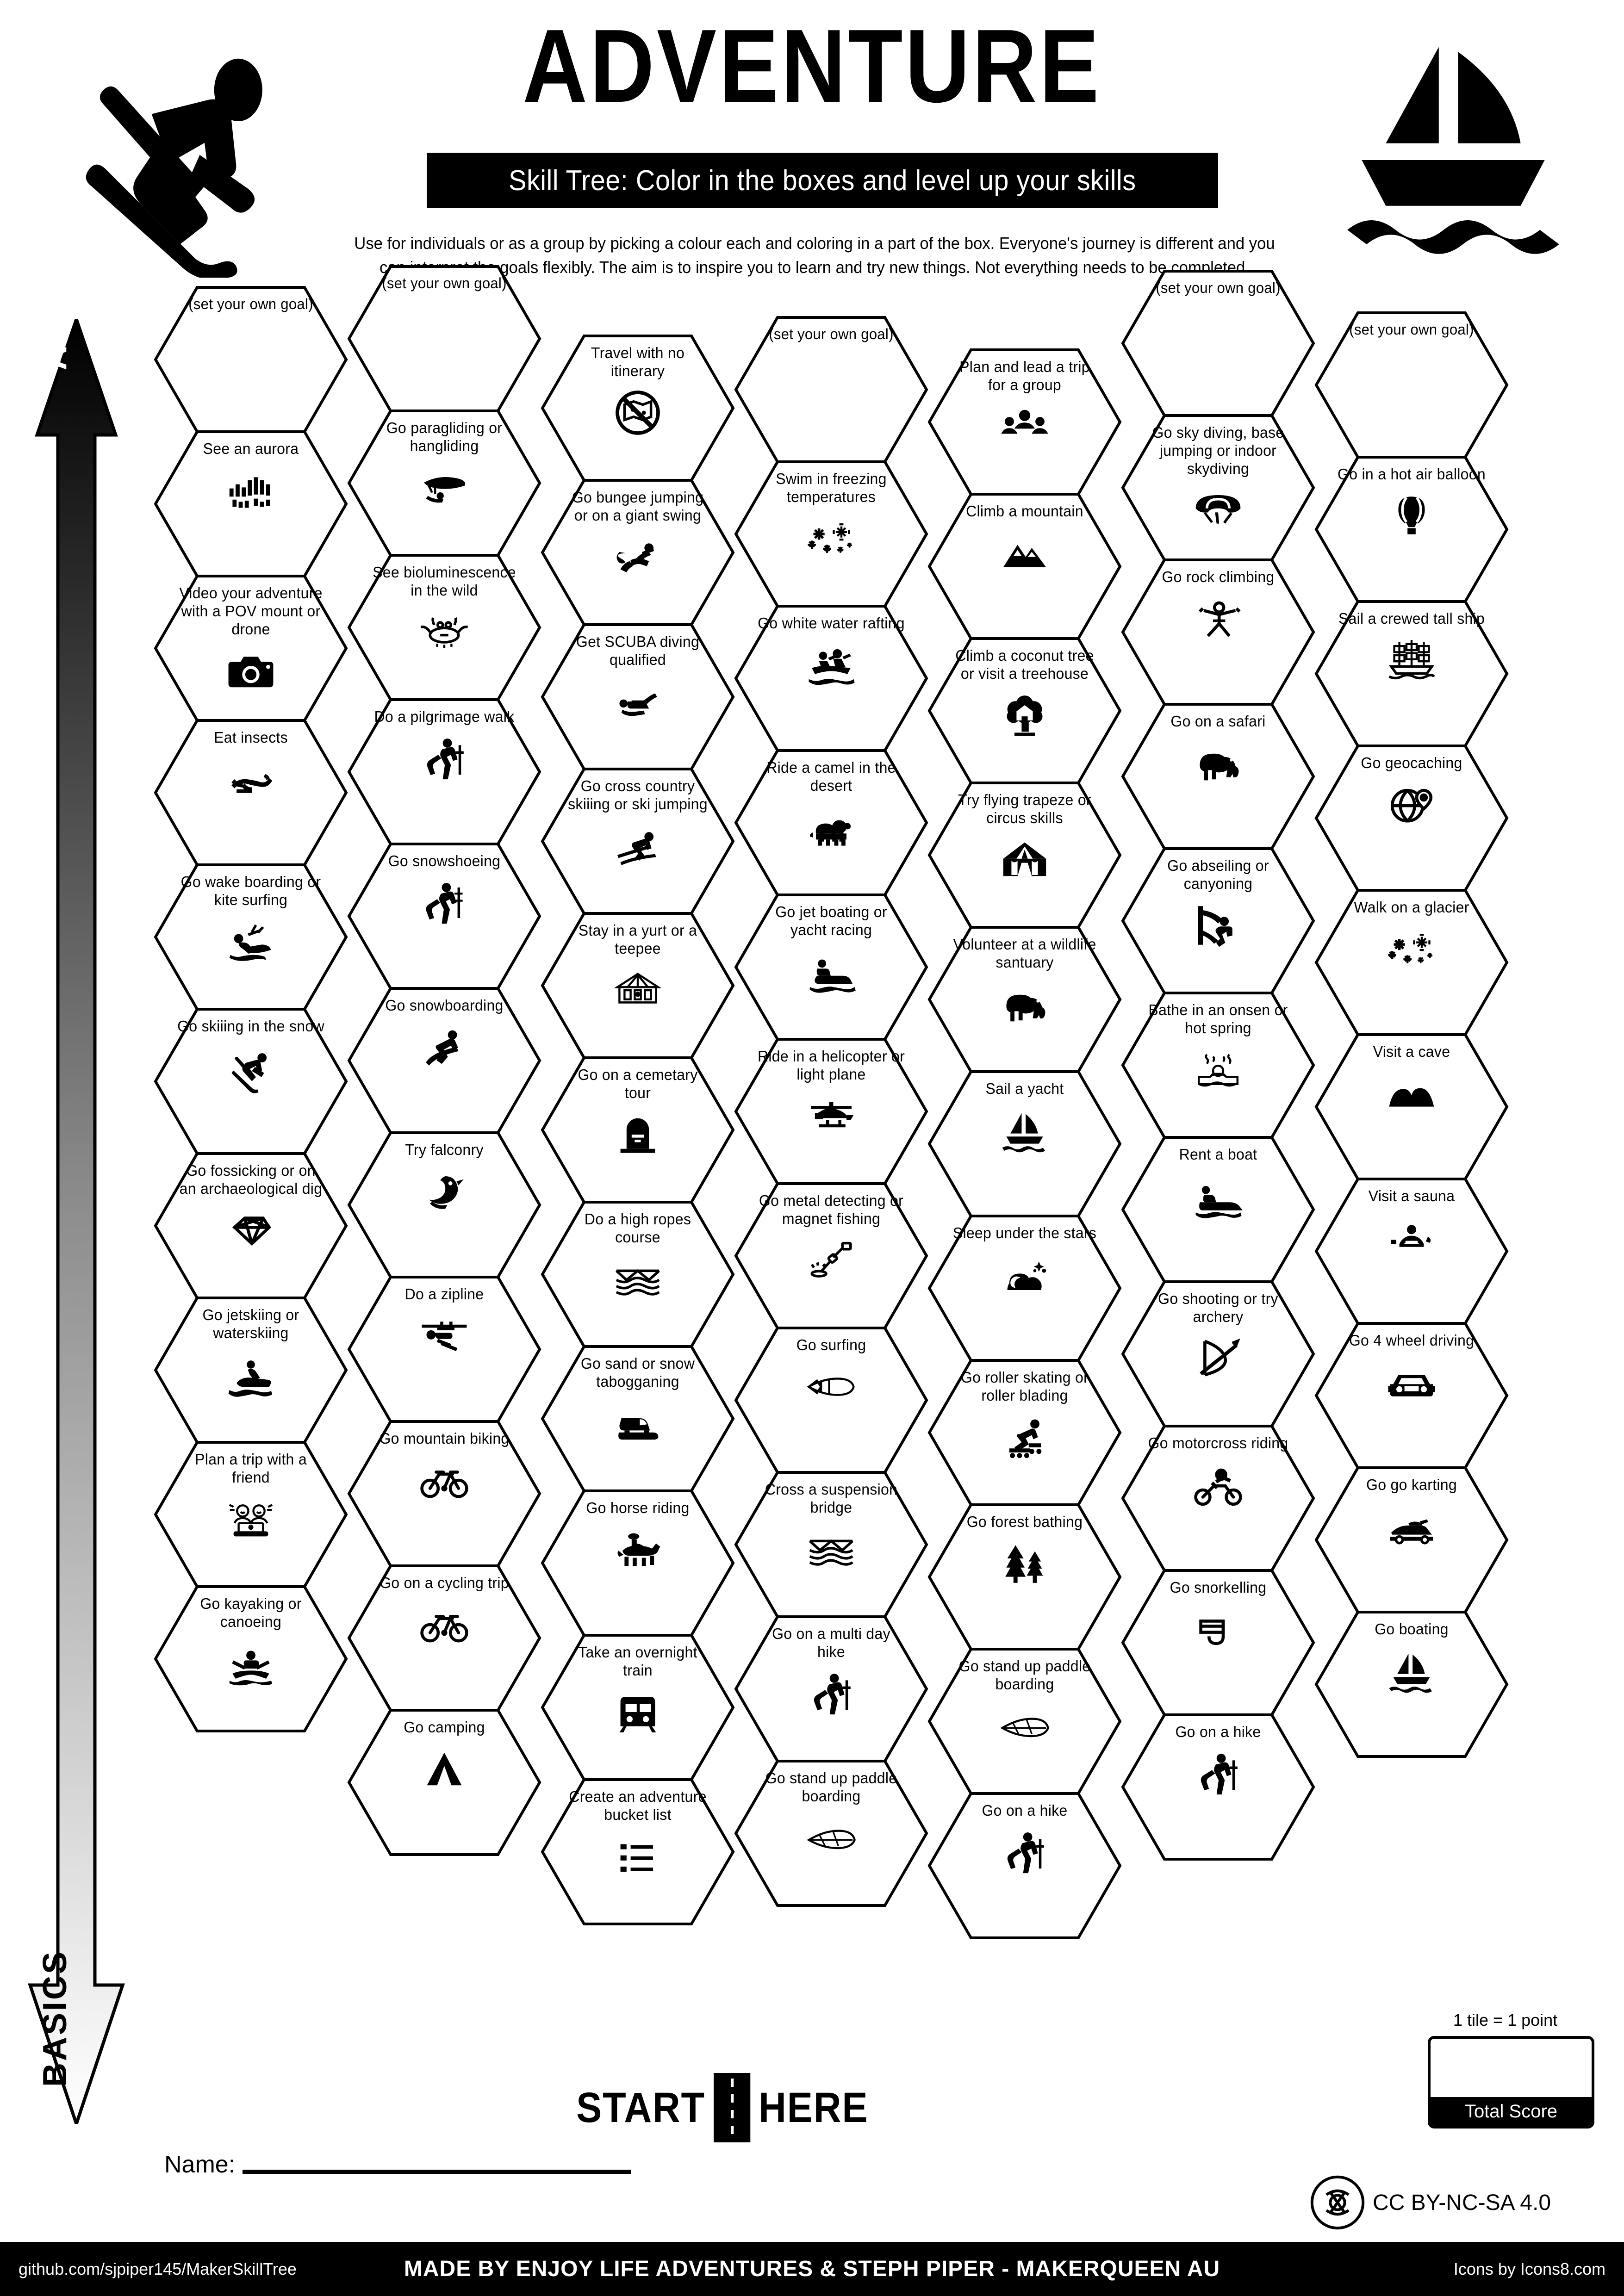  I want to click on skill-tile-label: Take an overnight train, so click(637, 1662).